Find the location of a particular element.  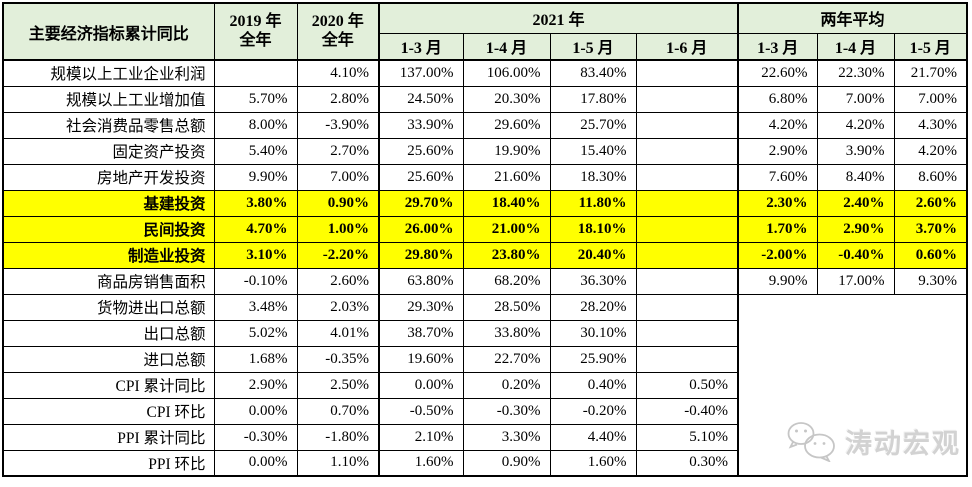

header-month-2021-1-6: 1-6 月 is located at coordinates (687, 46).